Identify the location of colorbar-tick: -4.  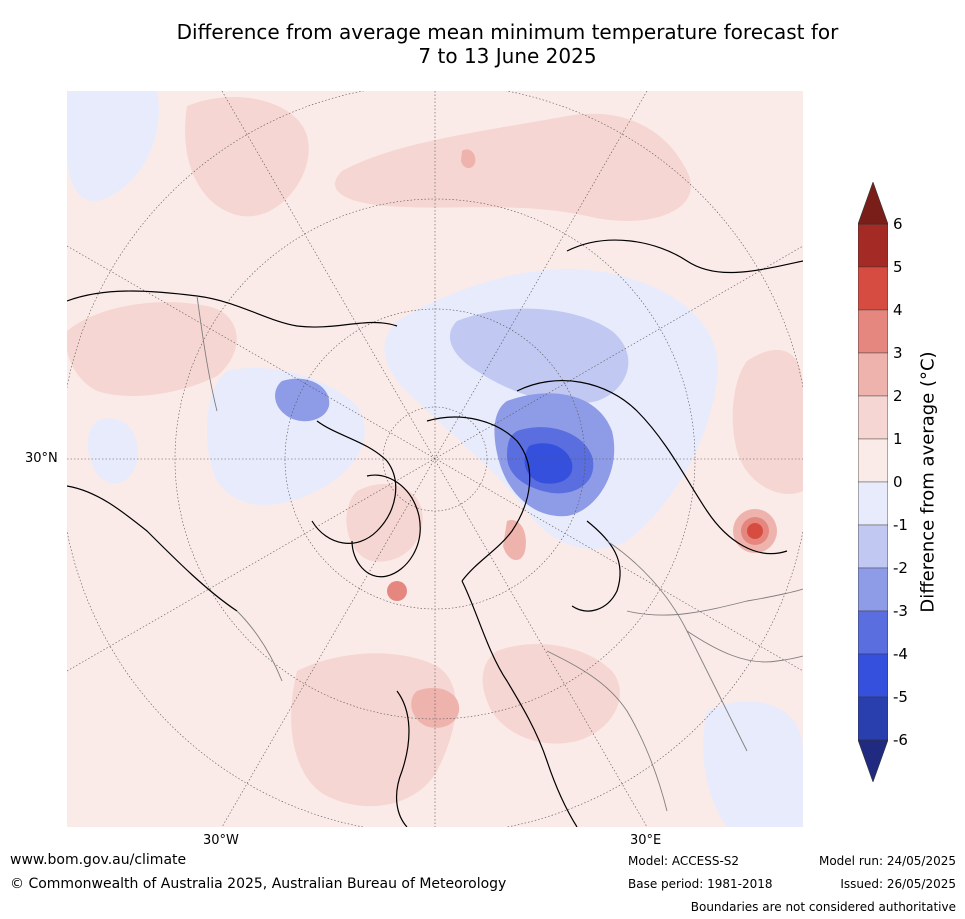
(900, 654).